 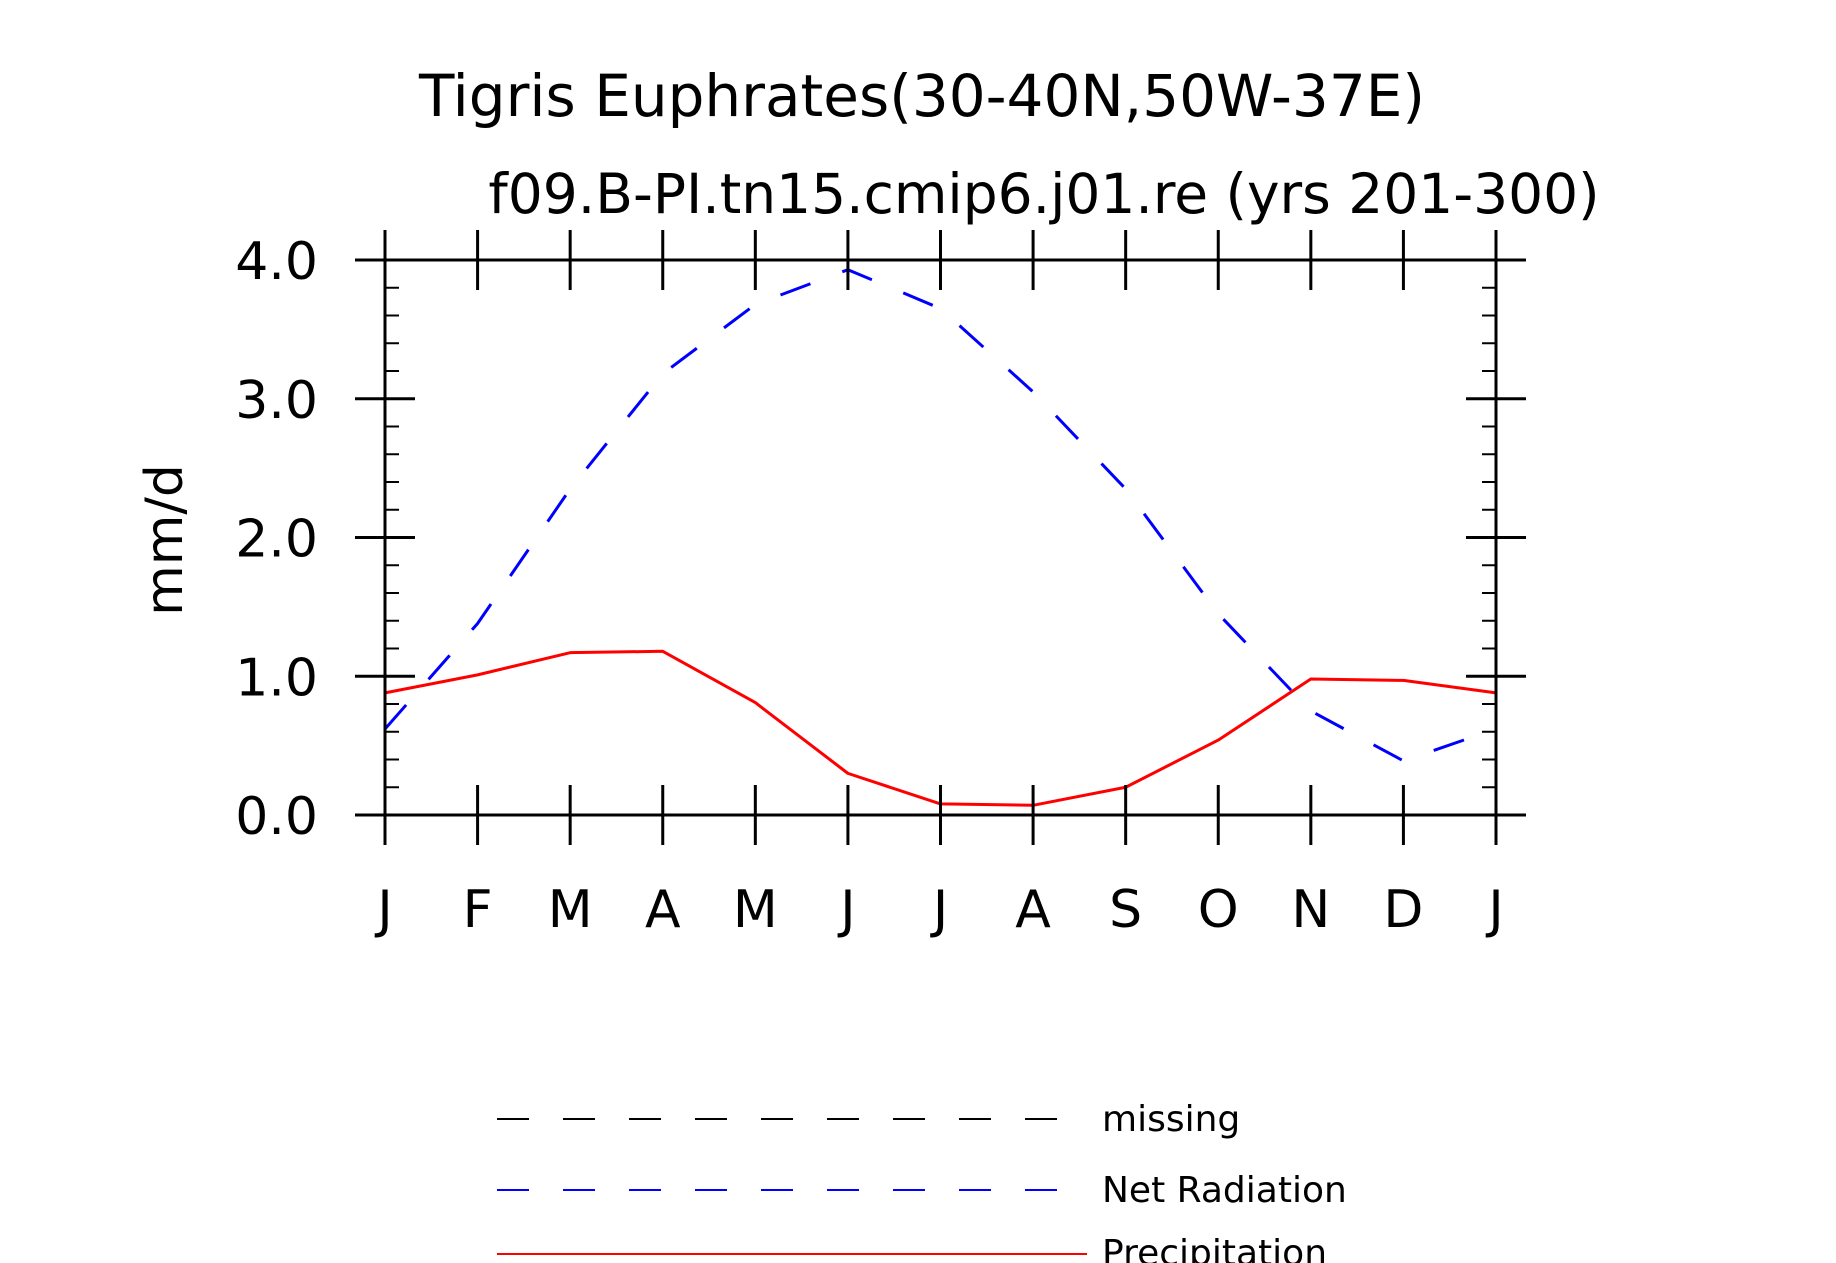 What do you see at coordinates (1125, 910) in the screenshot?
I see `x-tick-label: S` at bounding box center [1125, 910].